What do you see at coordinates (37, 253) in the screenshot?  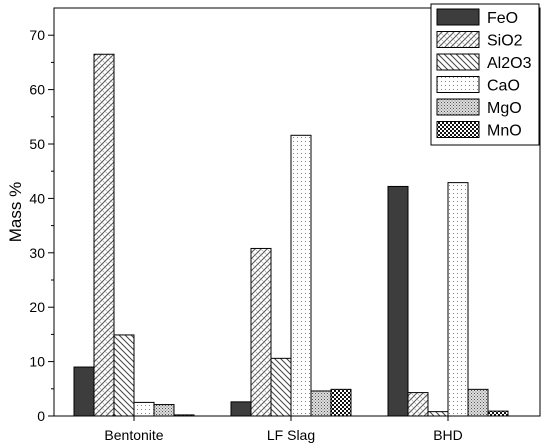 I see `y-tick-label: 30` at bounding box center [37, 253].